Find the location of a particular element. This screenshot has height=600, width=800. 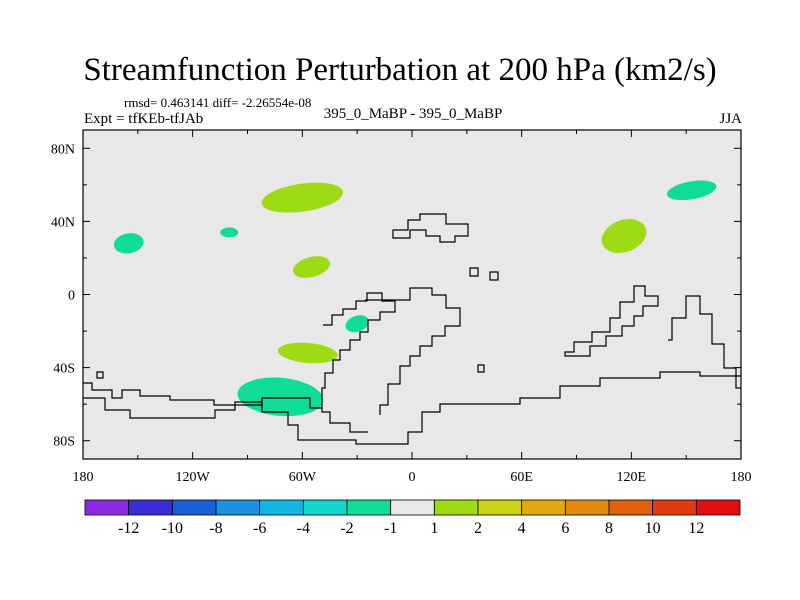

lon-tick-label: 60E is located at coordinates (521, 477).